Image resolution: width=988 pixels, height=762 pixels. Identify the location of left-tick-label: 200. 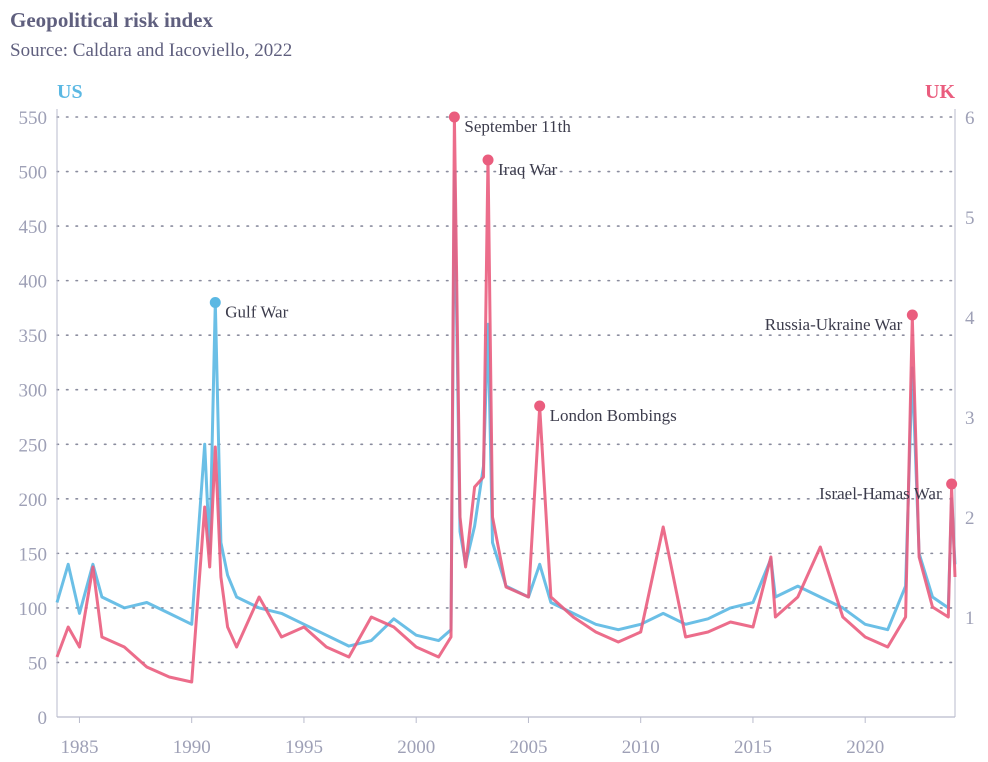
(33, 500).